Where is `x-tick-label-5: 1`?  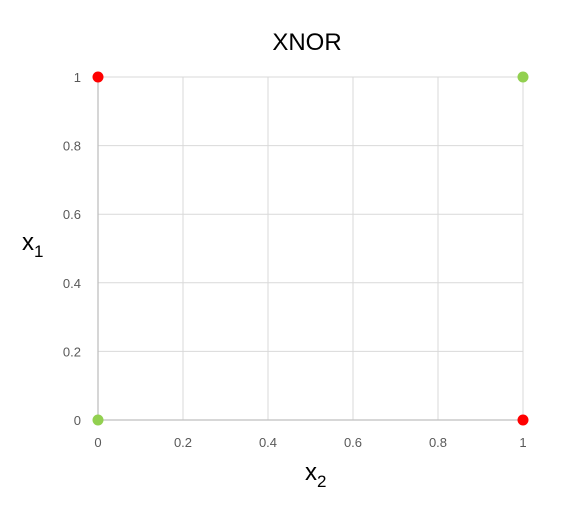
x-tick-label-5: 1 is located at coordinates (522, 442).